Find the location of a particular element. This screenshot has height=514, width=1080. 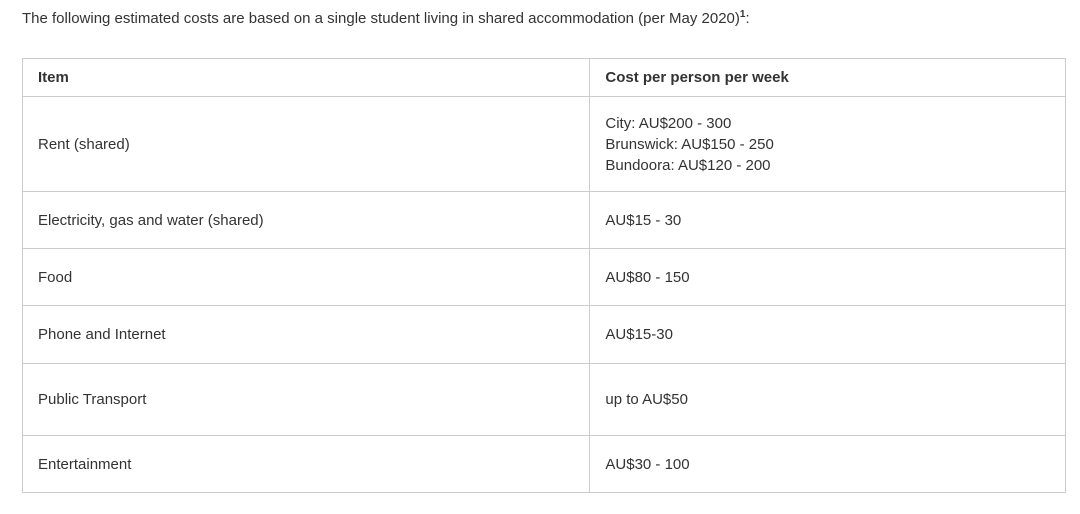

table-header: Item Cost per person per week is located at coordinates (543, 77).